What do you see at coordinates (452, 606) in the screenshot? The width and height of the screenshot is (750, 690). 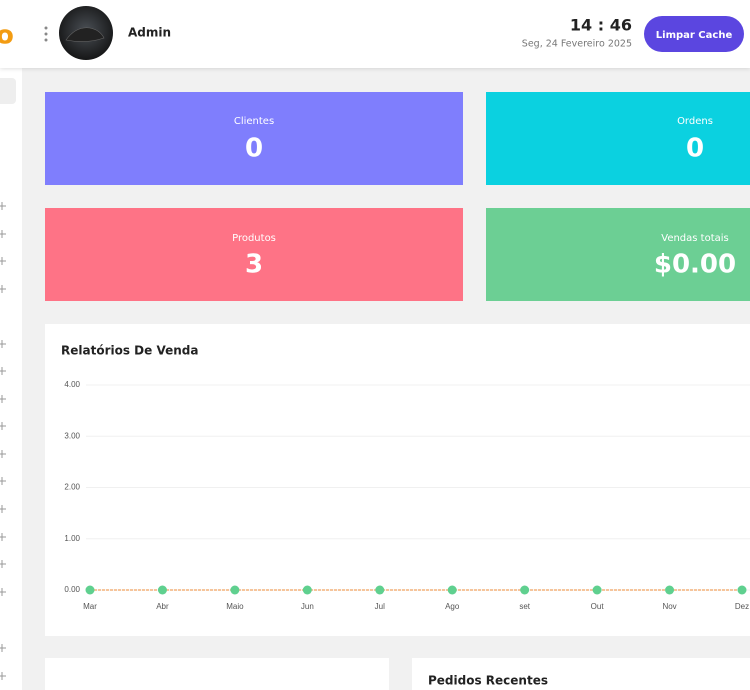 I see `x-tick-label: Ago` at bounding box center [452, 606].